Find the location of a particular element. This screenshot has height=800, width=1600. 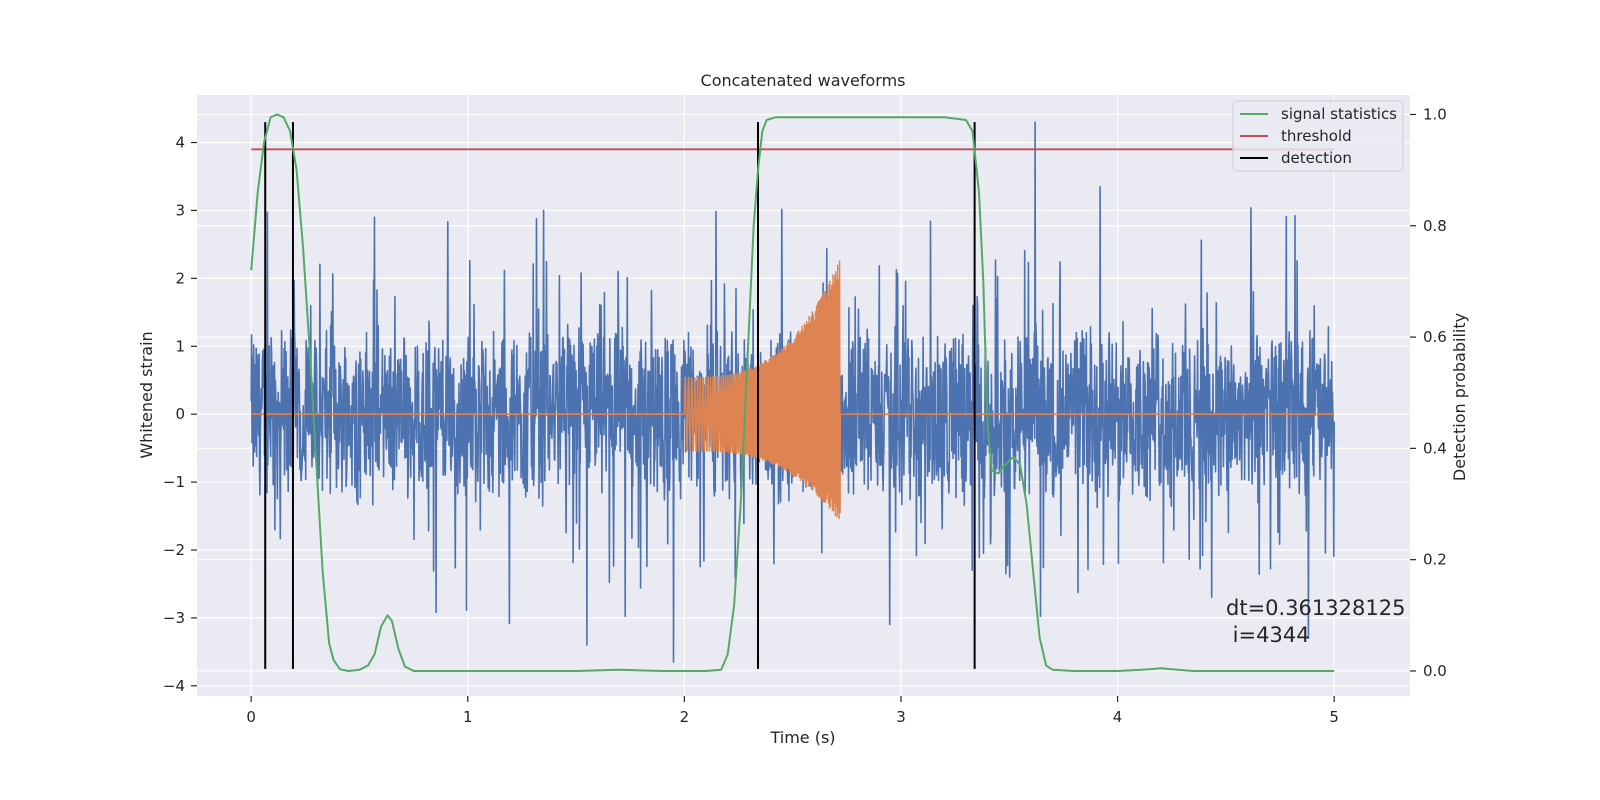

legend: signal statistics threshold detection is located at coordinates (1318, 136).